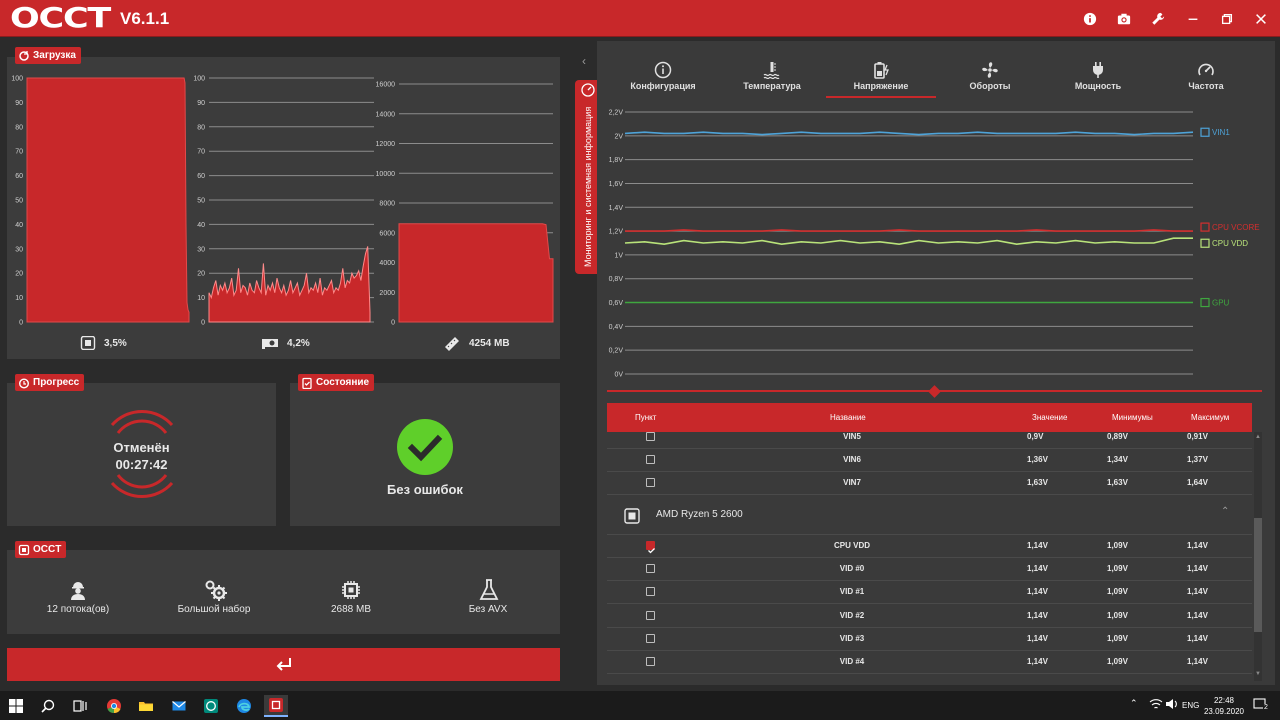 The width and height of the screenshot is (1280, 720). Describe the element at coordinates (1225, 511) in the screenshot. I see `collapse-chevron-icon: ⌃` at that location.